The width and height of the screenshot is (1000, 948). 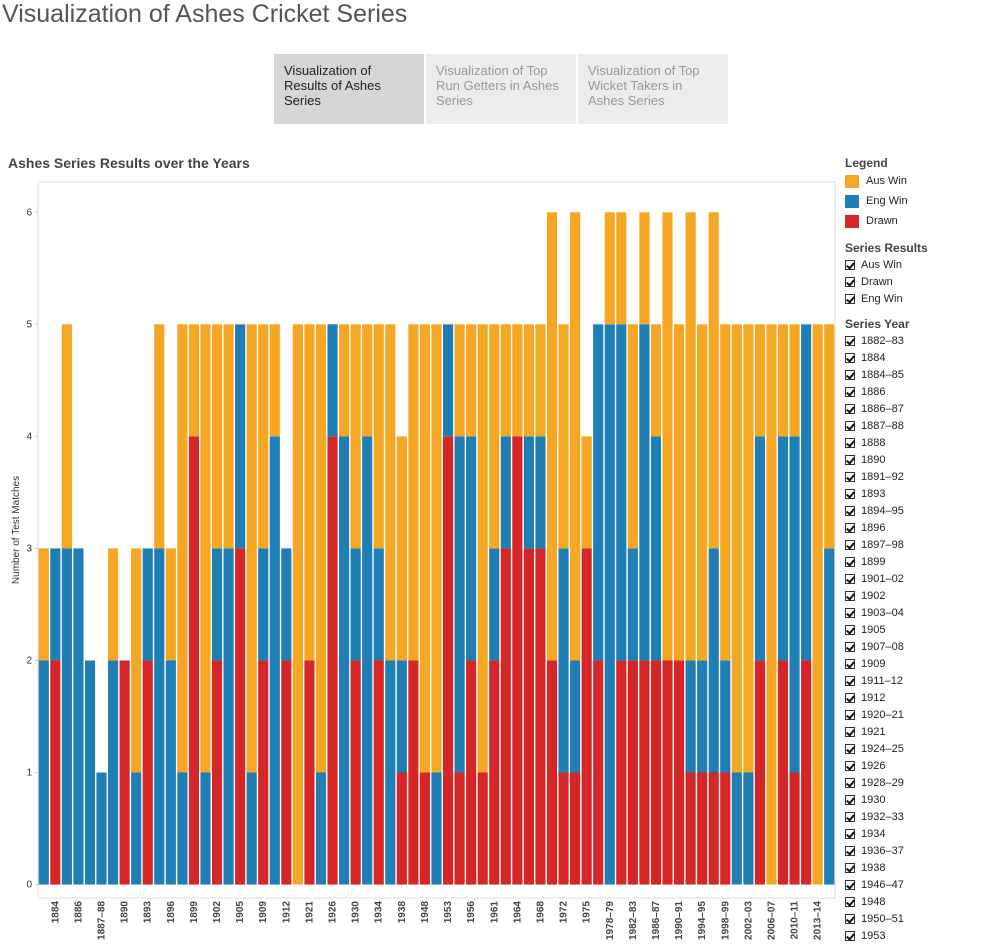 I want to click on filter-item: Drawn, so click(x=922, y=281).